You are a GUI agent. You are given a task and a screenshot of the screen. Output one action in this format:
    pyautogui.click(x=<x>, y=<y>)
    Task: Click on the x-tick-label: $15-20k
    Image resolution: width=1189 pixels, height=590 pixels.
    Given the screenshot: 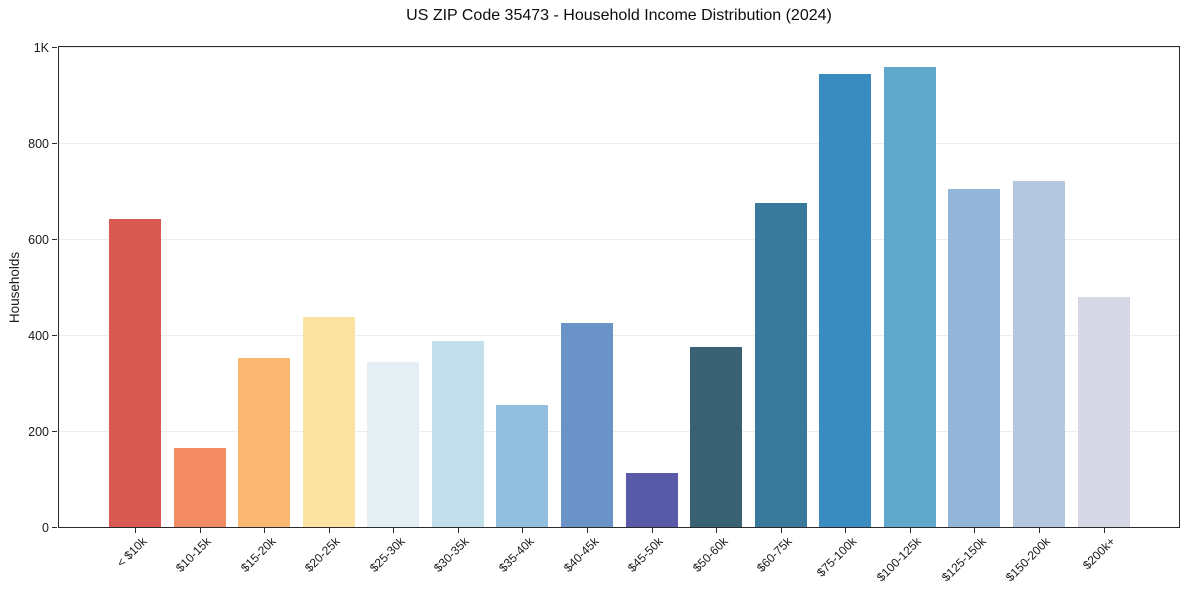 What is the action you would take?
    pyautogui.click(x=258, y=554)
    